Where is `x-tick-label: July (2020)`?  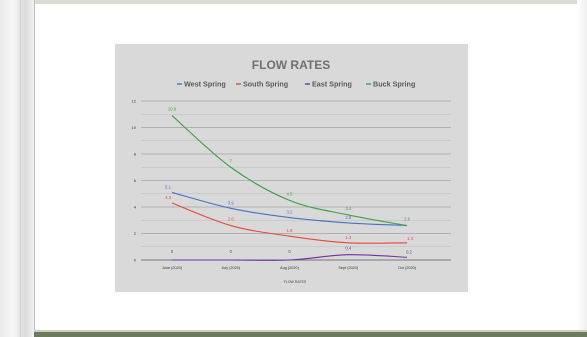
x-tick-label: July (2020) is located at coordinates (231, 268).